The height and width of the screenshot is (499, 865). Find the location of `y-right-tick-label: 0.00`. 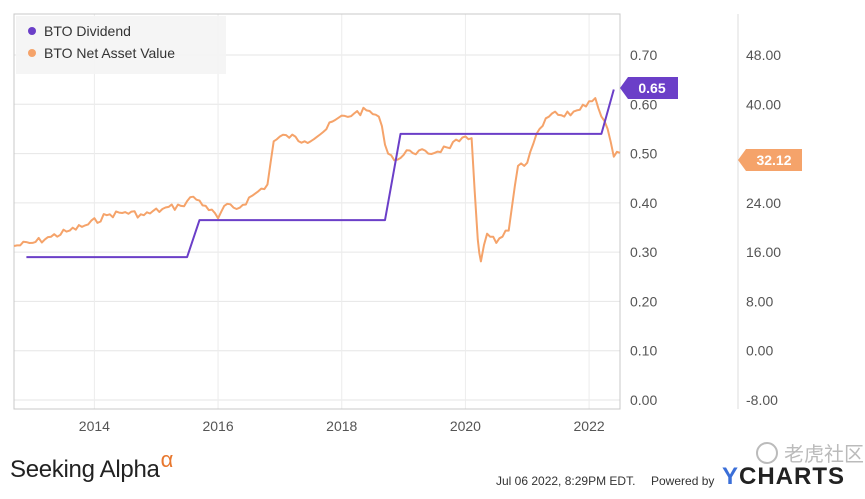

y-right-tick-label: 0.00 is located at coordinates (759, 351).